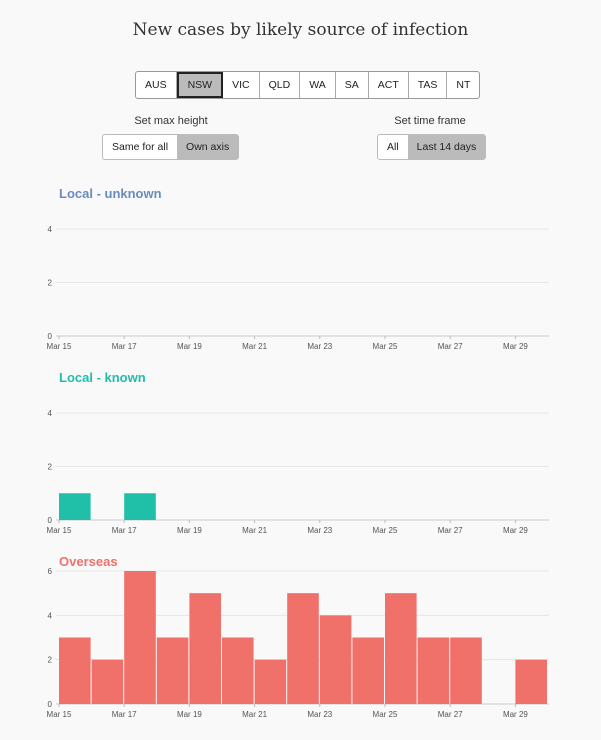 This screenshot has width=601, height=740. I want to click on state-button-nt: NT, so click(463, 85).